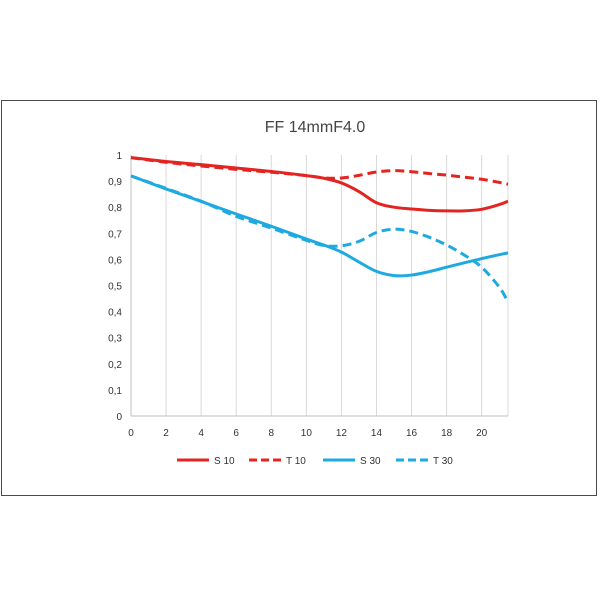 The image size is (600, 600). What do you see at coordinates (412, 433) in the screenshot?
I see `x-tick-label: 16` at bounding box center [412, 433].